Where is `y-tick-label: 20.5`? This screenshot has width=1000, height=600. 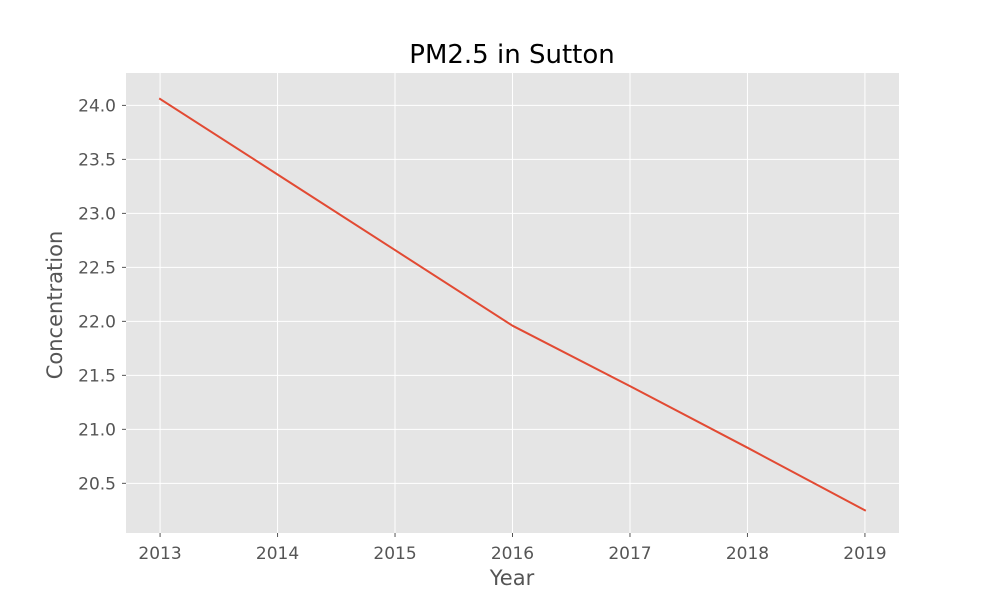 y-tick-label: 20.5 is located at coordinates (97, 484).